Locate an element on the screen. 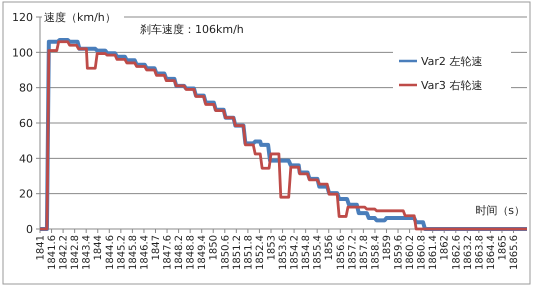 The height and width of the screenshot is (289, 535). y-tick-label: 60 is located at coordinates (26, 123).